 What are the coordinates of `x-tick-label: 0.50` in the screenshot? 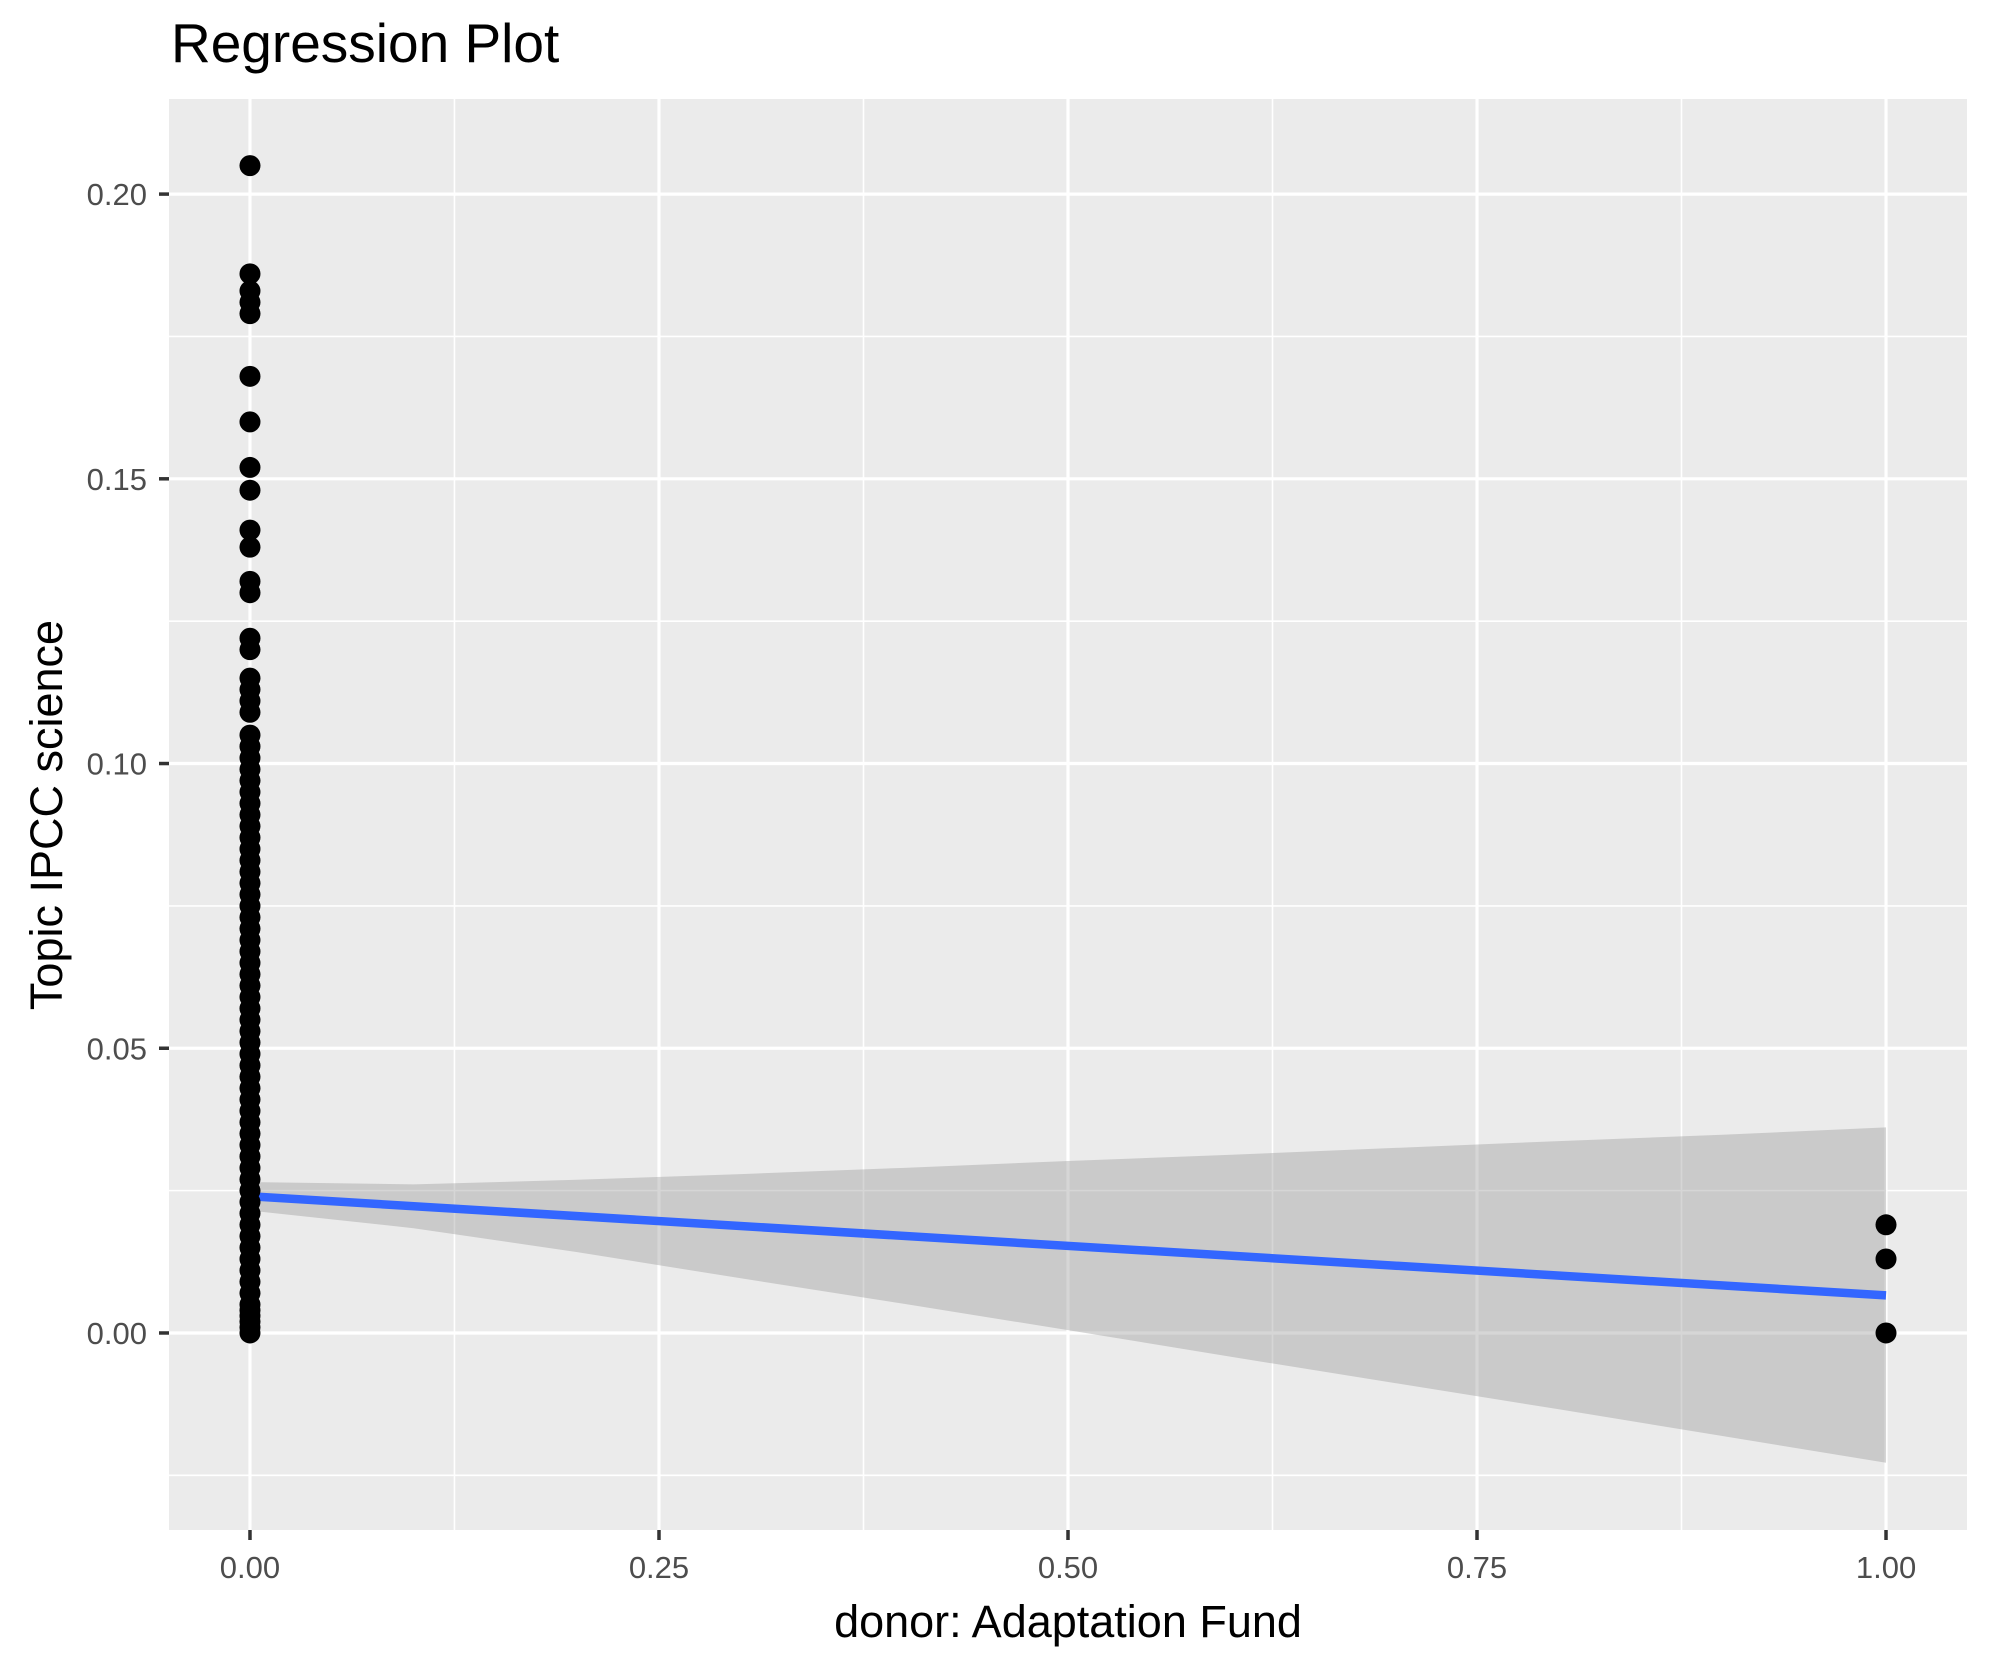 It's located at (1068, 1567).